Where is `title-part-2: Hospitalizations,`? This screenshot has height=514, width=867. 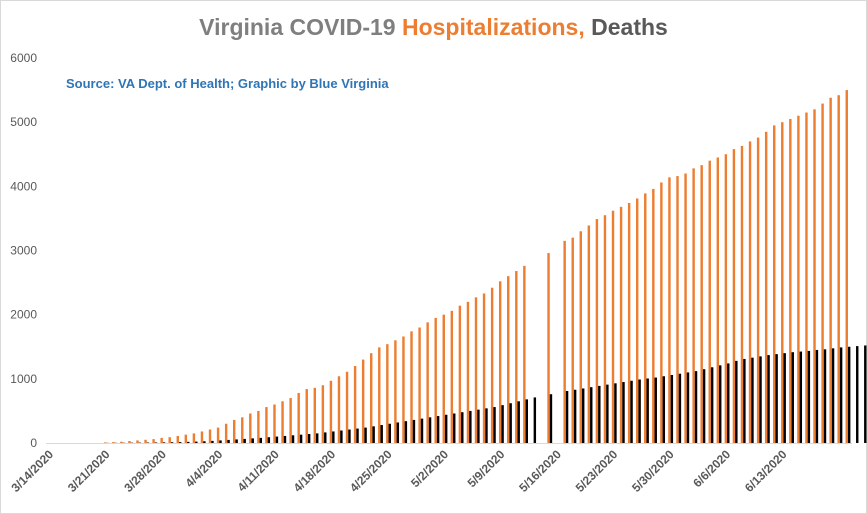 title-part-2: Hospitalizations, is located at coordinates (493, 27).